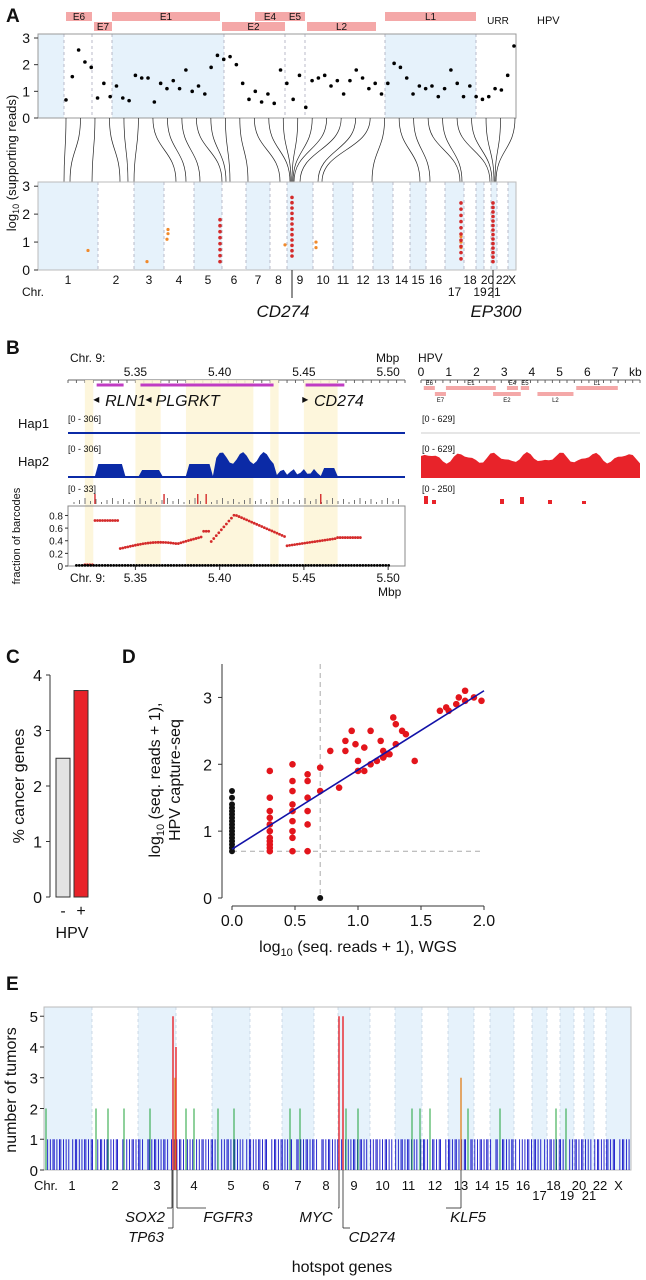  I want to click on chr-label-21: 21, so click(494, 292).